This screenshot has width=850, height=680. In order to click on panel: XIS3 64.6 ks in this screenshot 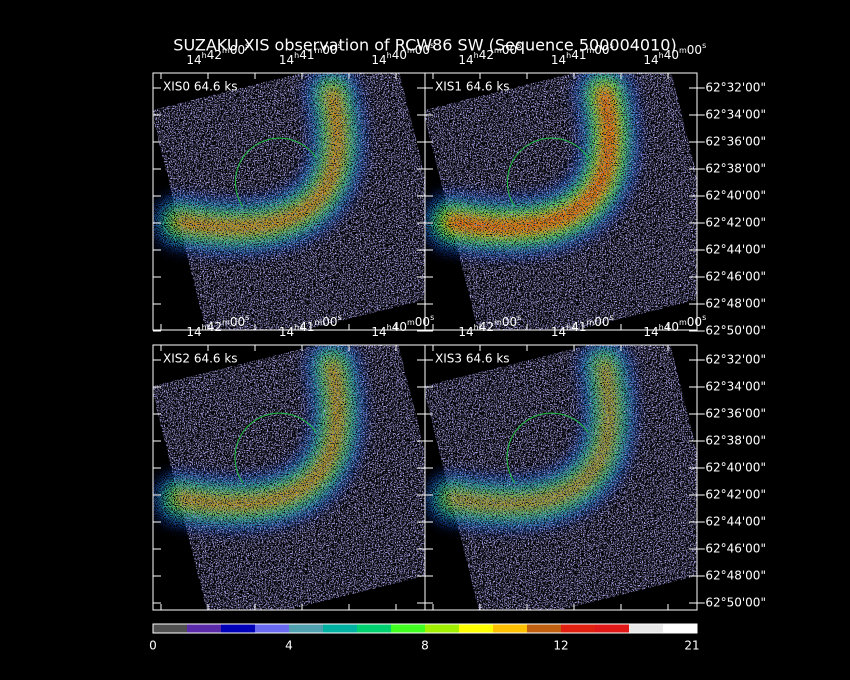, I will do `click(561, 477)`.